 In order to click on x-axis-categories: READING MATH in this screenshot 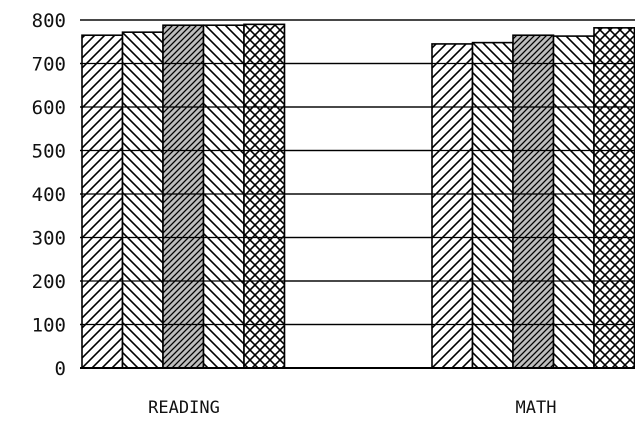, I will do `click(352, 408)`.